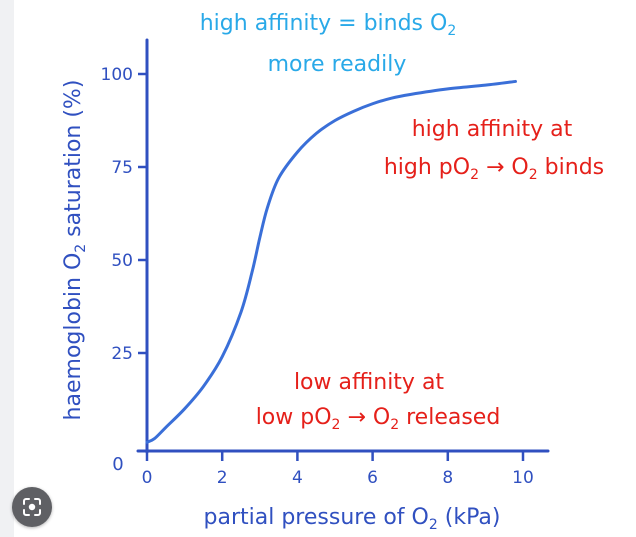 The width and height of the screenshot is (636, 537). I want to click on upper-right-annotation-line2: high pO2 → O2 binds, so click(494, 169).